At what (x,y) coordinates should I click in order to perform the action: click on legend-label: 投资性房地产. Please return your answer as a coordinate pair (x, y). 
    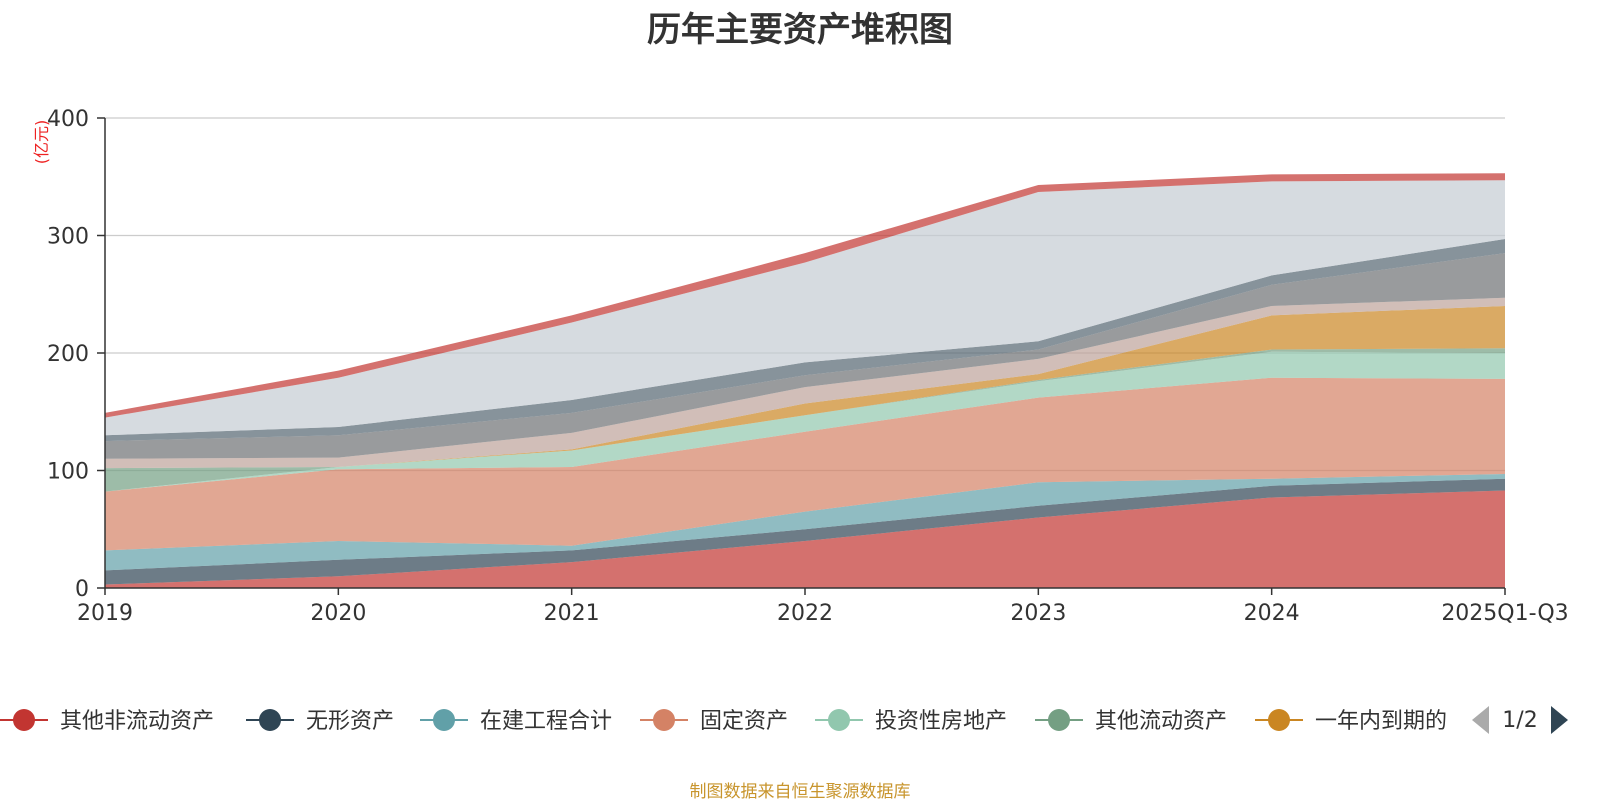
    Looking at the image, I should click on (941, 721).